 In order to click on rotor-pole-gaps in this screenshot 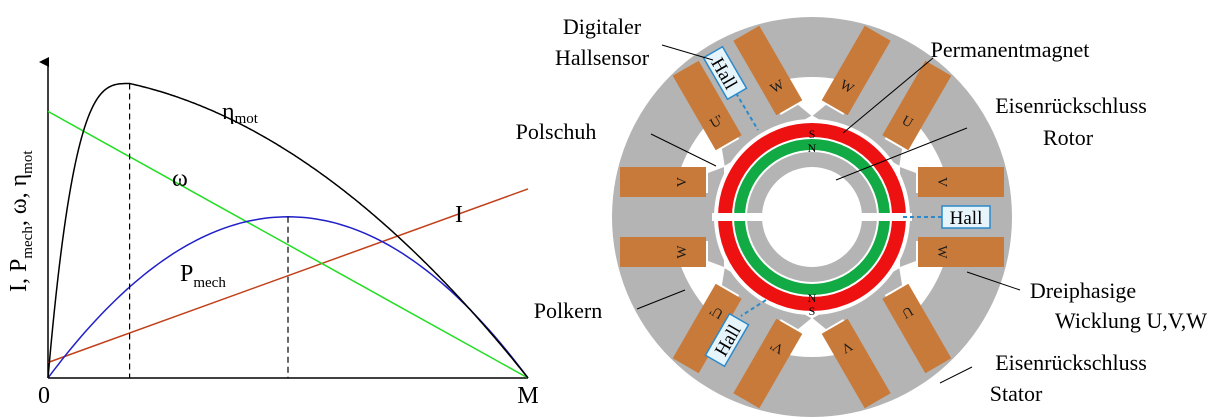, I will do `click(812, 217)`.